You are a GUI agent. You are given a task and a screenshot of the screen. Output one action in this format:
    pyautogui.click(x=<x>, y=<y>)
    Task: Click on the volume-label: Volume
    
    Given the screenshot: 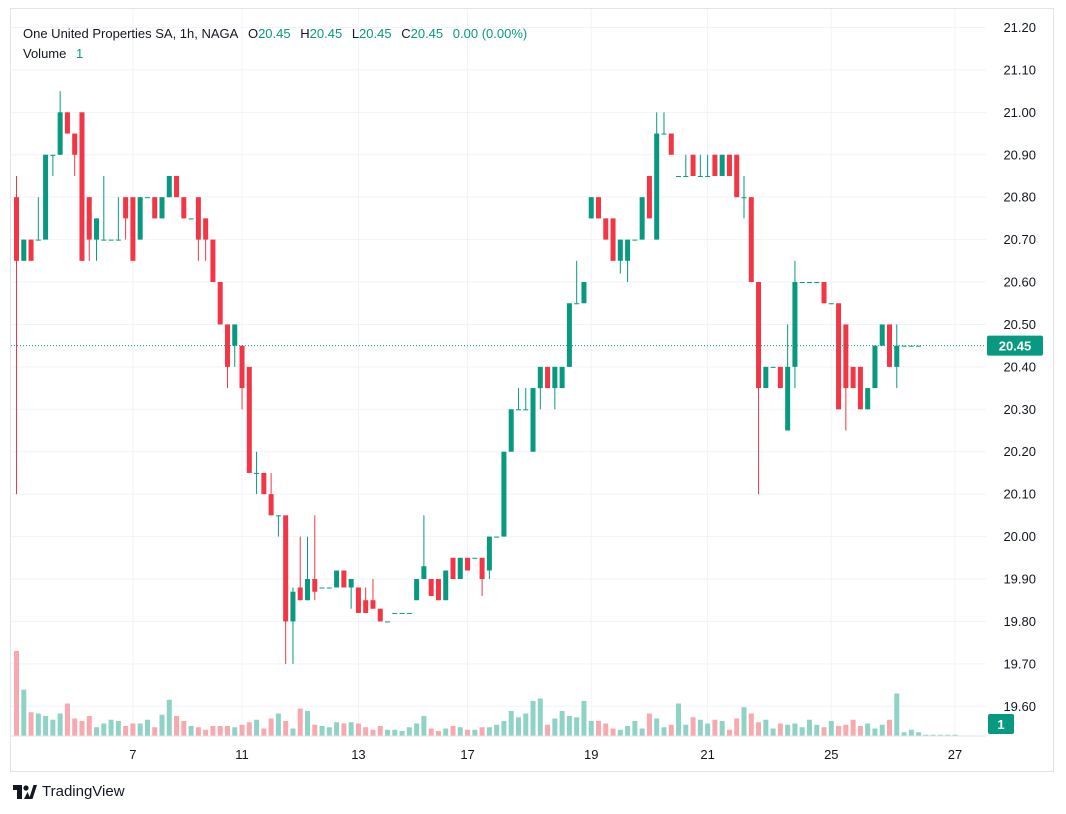 What is the action you would take?
    pyautogui.click(x=45, y=53)
    